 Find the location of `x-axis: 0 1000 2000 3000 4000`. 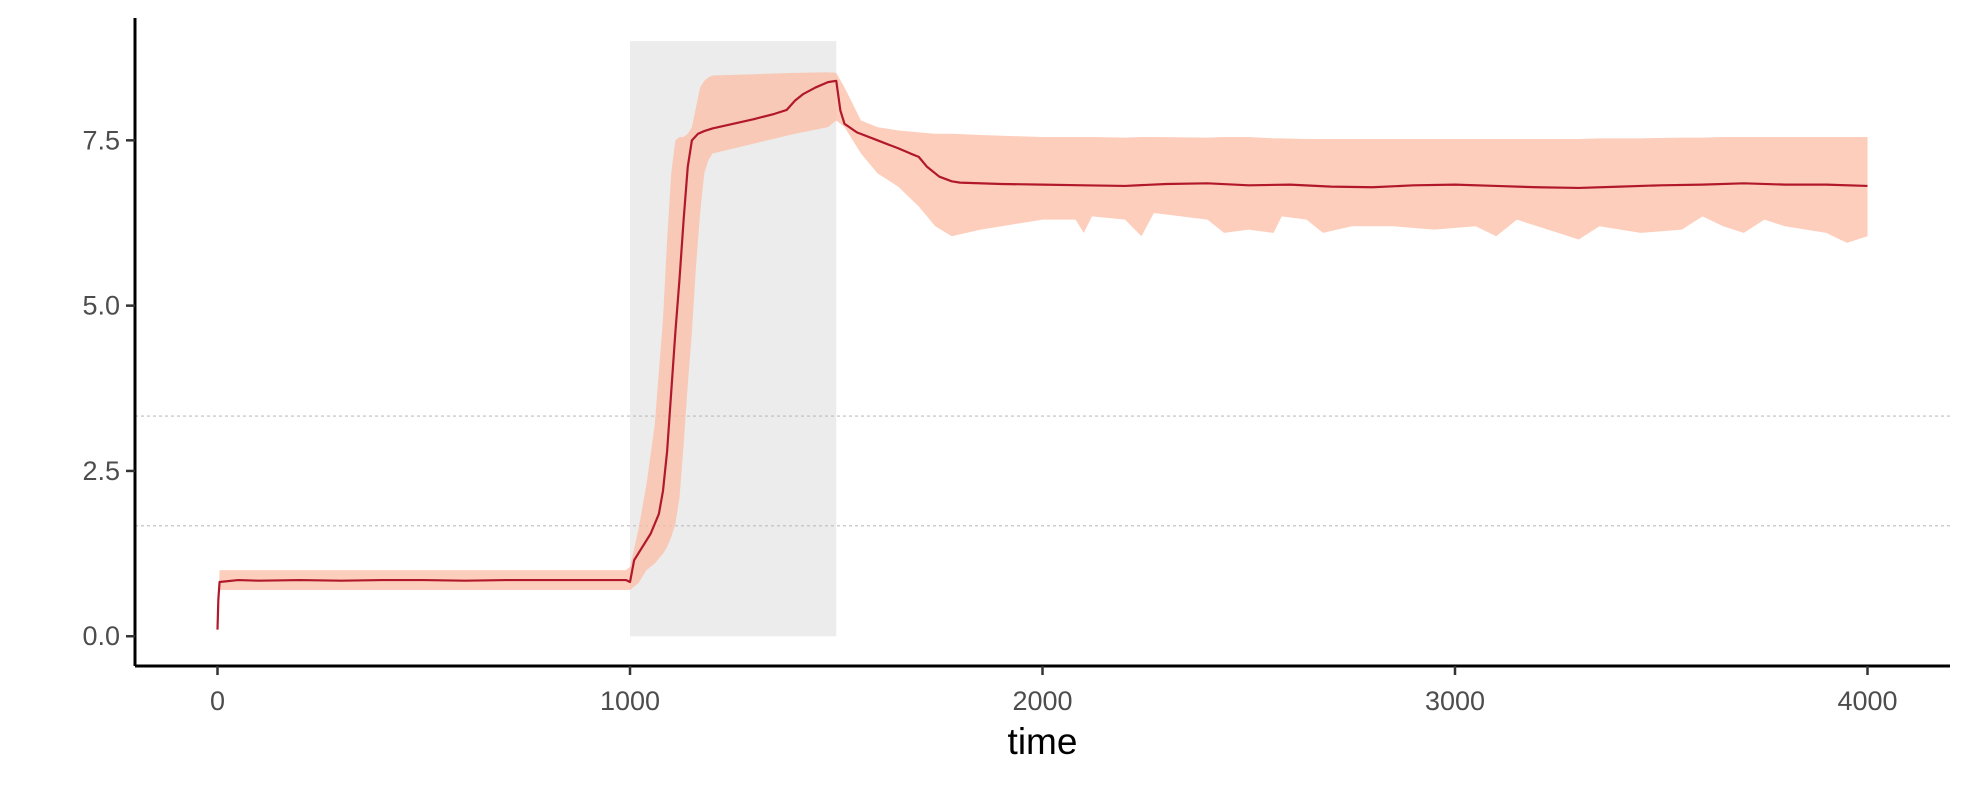

x-axis: 0 1000 2000 3000 4000 is located at coordinates (1042, 690).